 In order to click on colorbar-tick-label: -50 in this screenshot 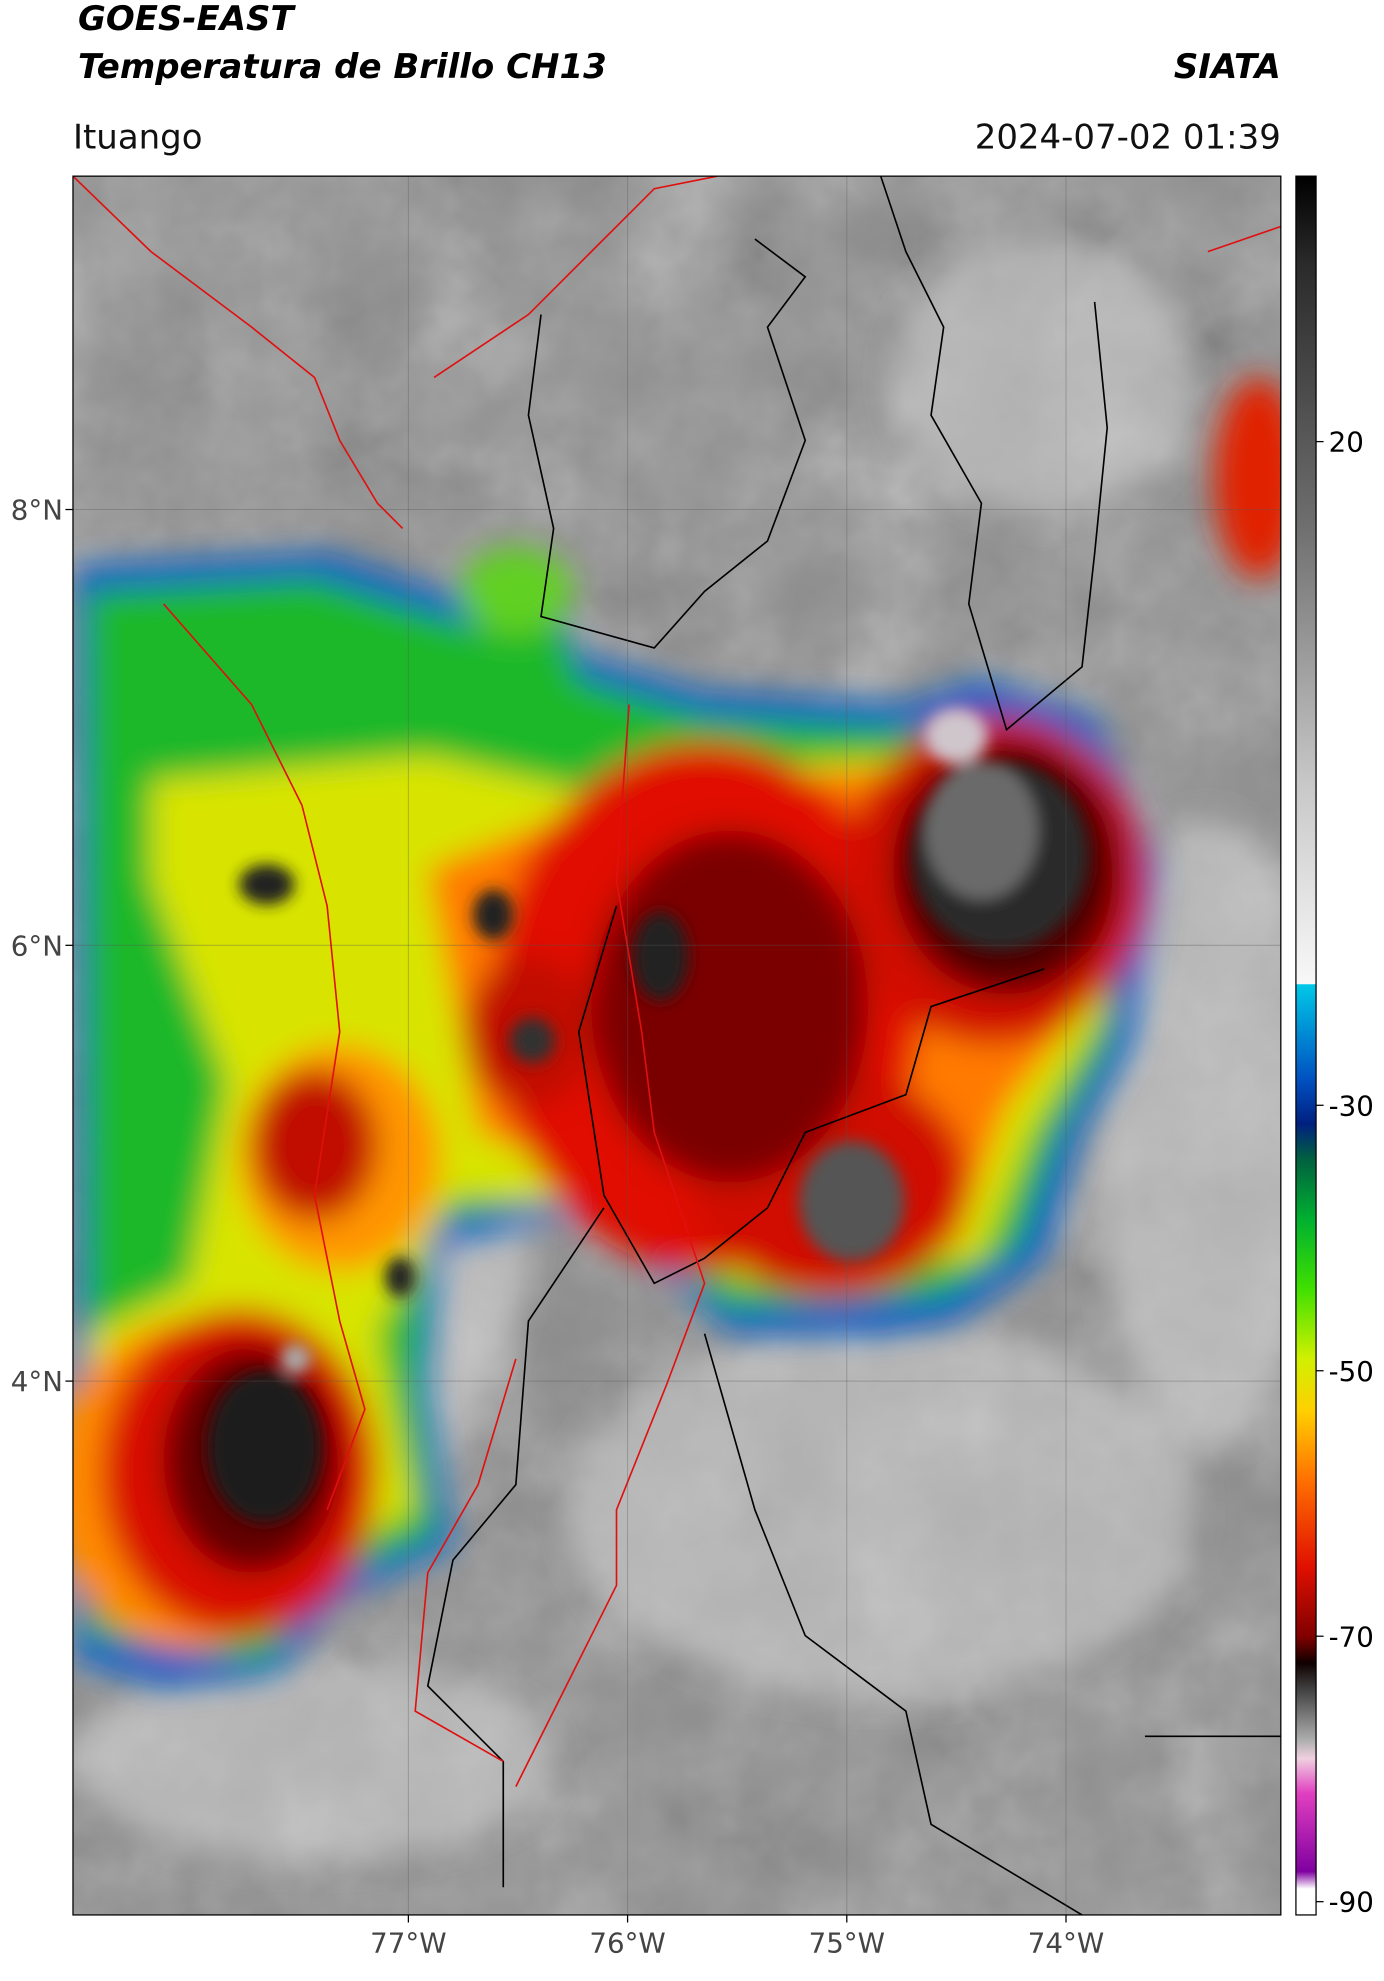, I will do `click(1351, 1371)`.